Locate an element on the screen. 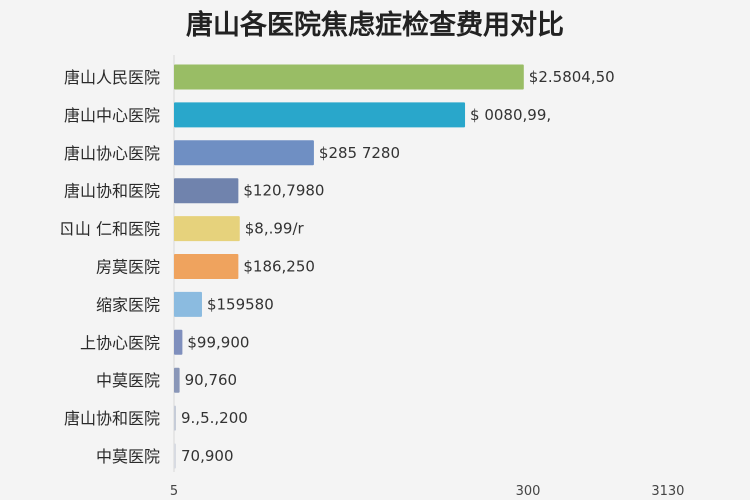 This screenshot has width=750, height=500. category-label: 唐山协心医院 is located at coordinates (112, 153).